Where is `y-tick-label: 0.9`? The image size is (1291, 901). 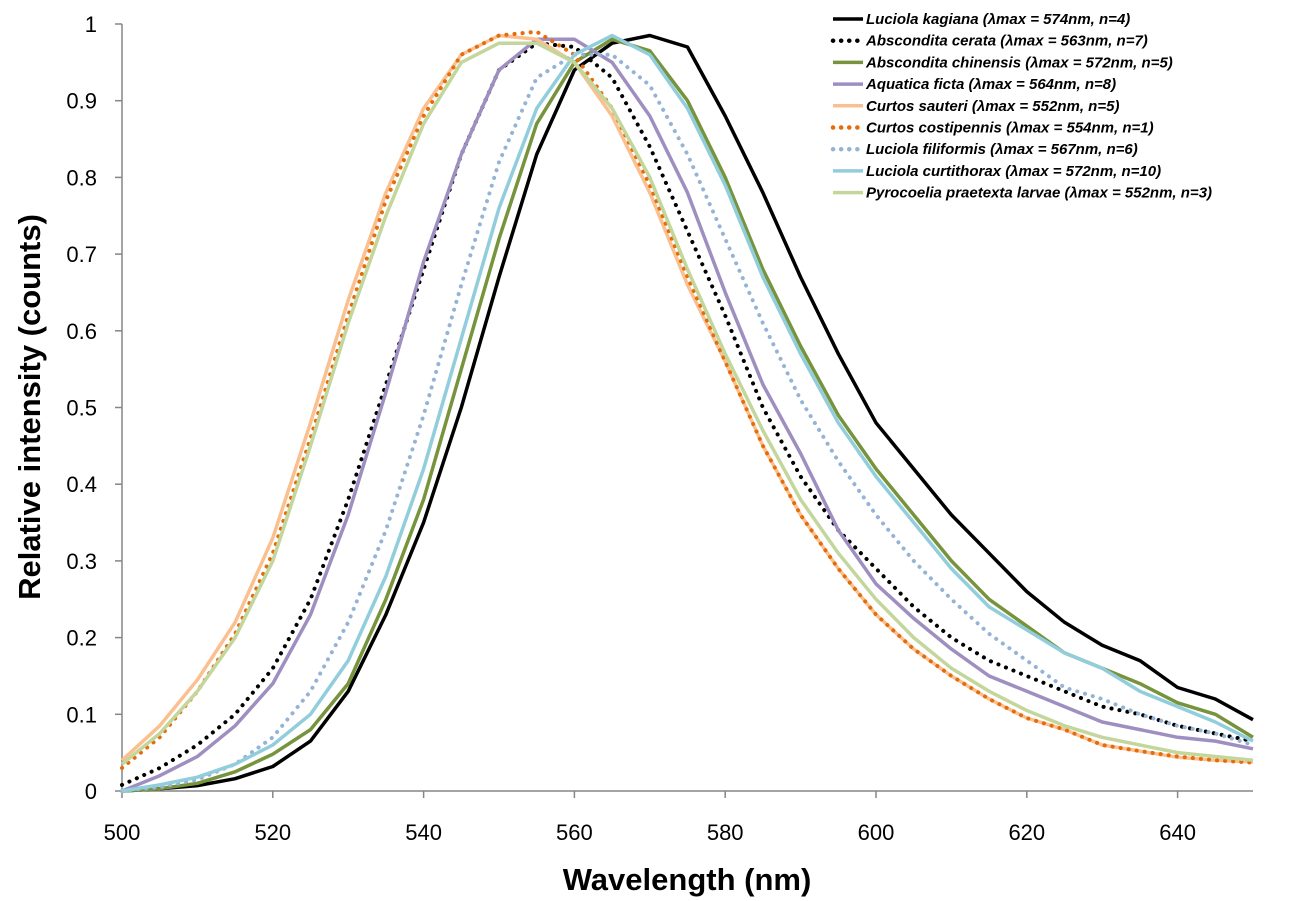
y-tick-label: 0.9 is located at coordinates (81, 101).